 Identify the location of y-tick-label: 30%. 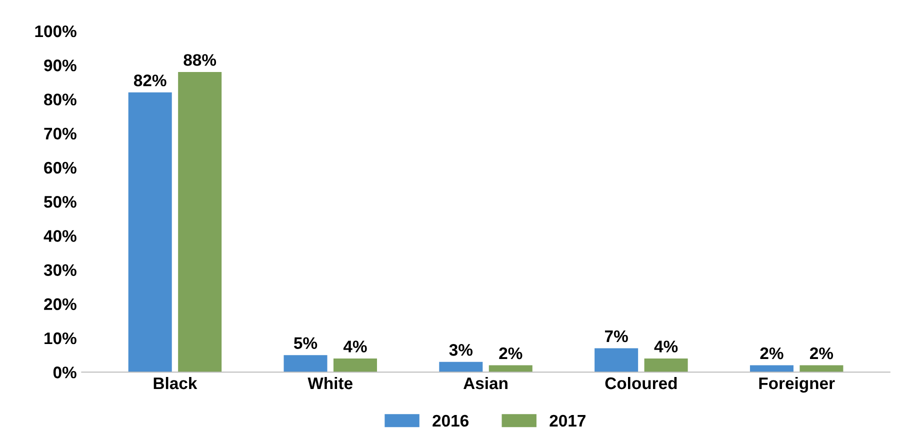
(60, 270).